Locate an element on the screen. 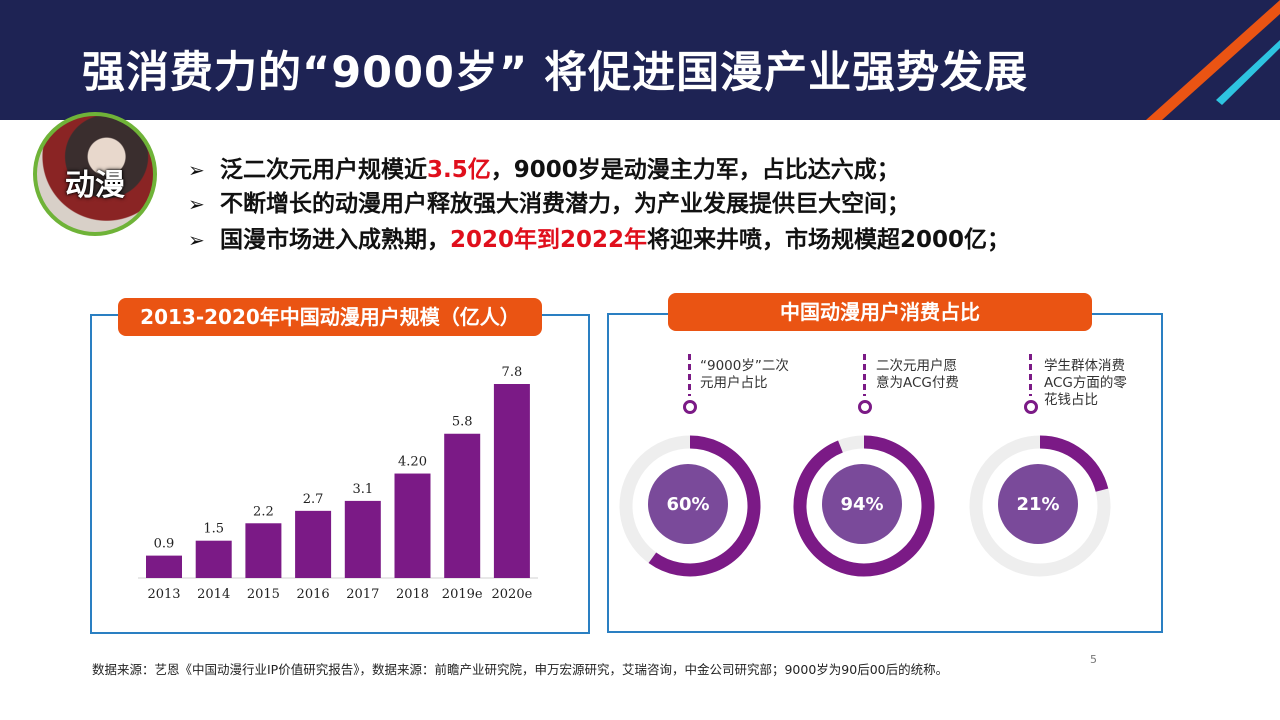 The height and width of the screenshot is (720, 1280). header-decoration is located at coordinates (1213, 60).